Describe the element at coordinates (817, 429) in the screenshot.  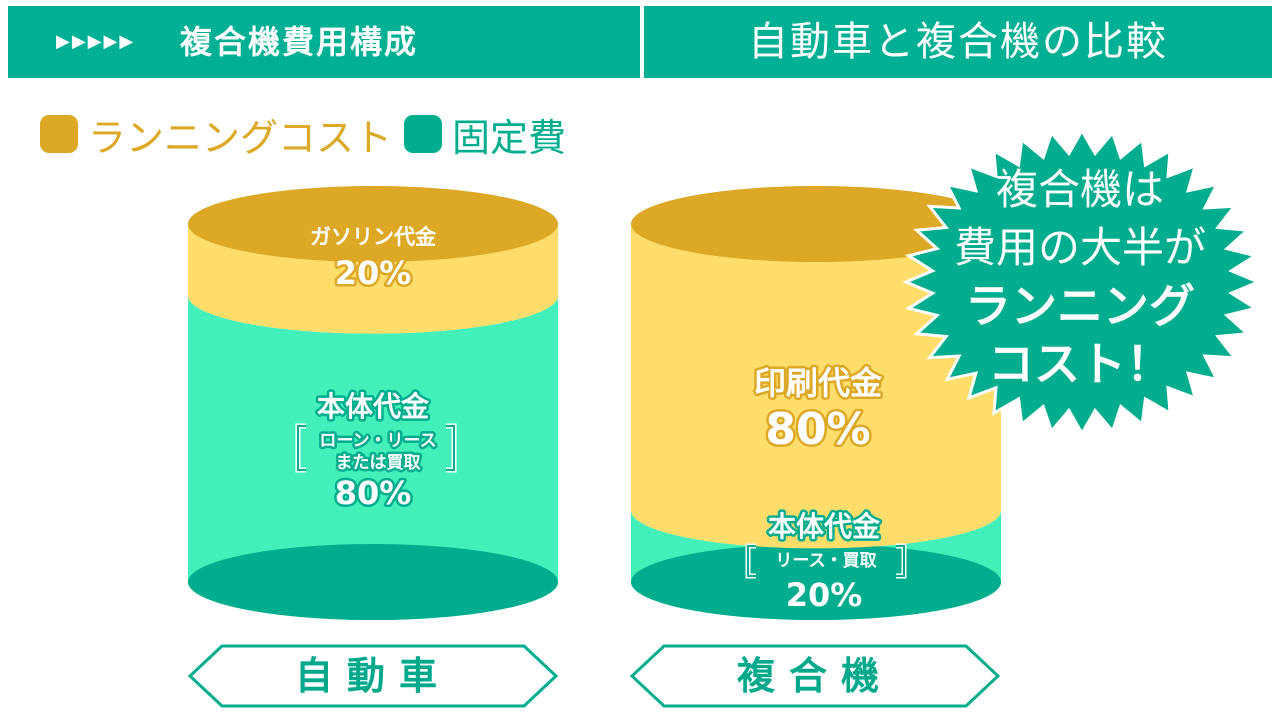
I see `mfp-running-value-label: 80%` at that location.